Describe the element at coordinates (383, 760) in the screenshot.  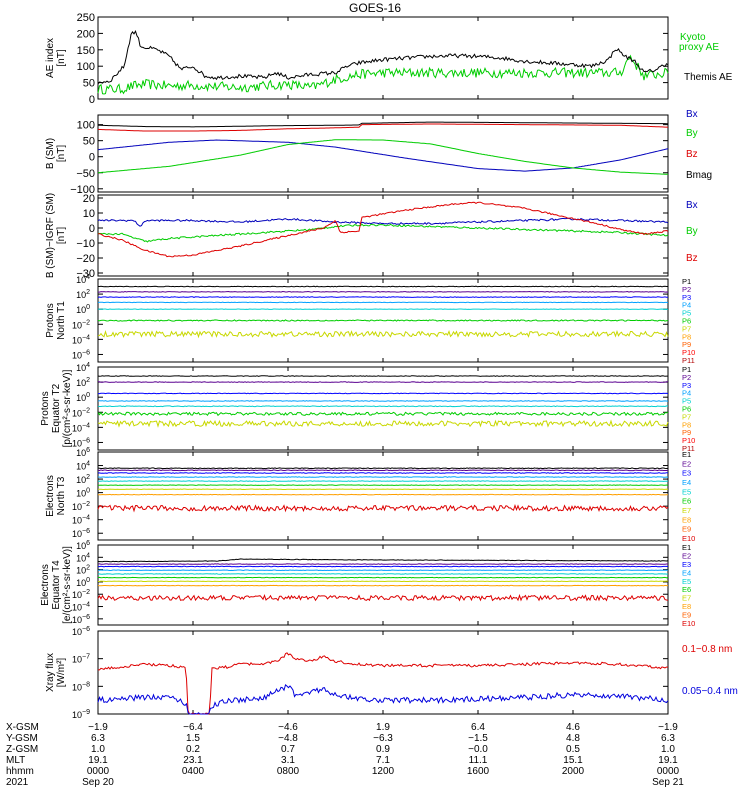
I see `ephemeris-value: 7.1` at that location.